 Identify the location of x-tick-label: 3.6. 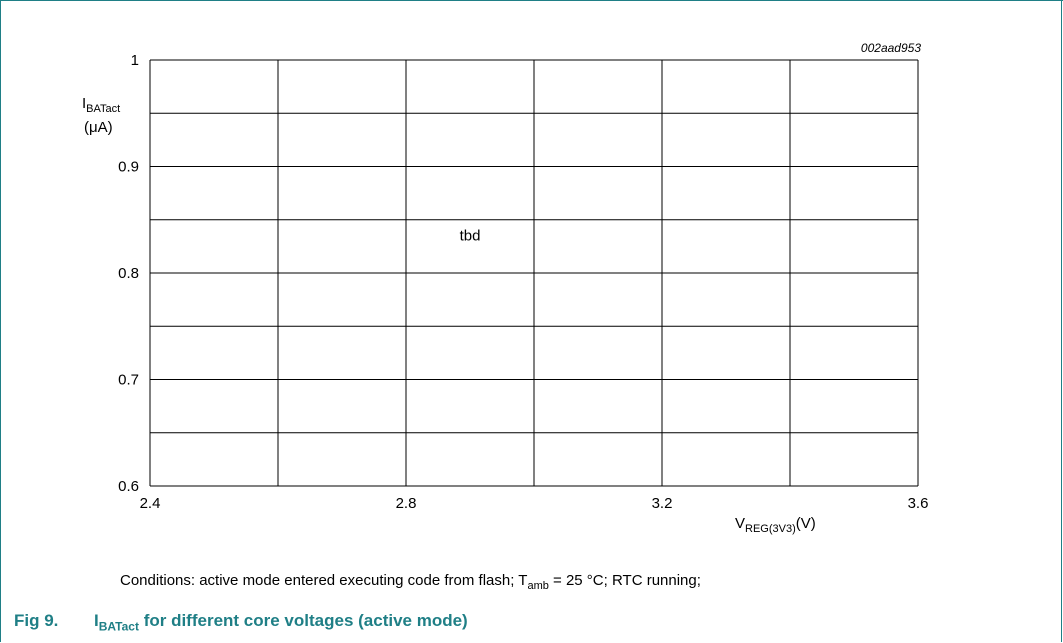
(918, 503).